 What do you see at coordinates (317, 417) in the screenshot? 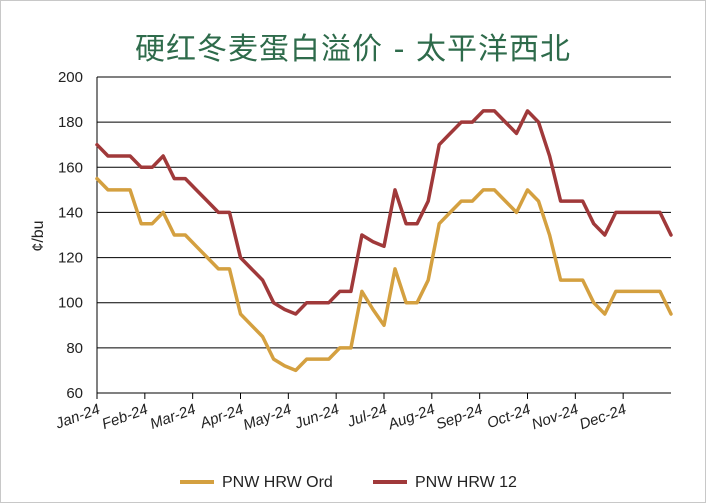
I see `x-tick-label-Jun-24: Jun-24` at bounding box center [317, 417].